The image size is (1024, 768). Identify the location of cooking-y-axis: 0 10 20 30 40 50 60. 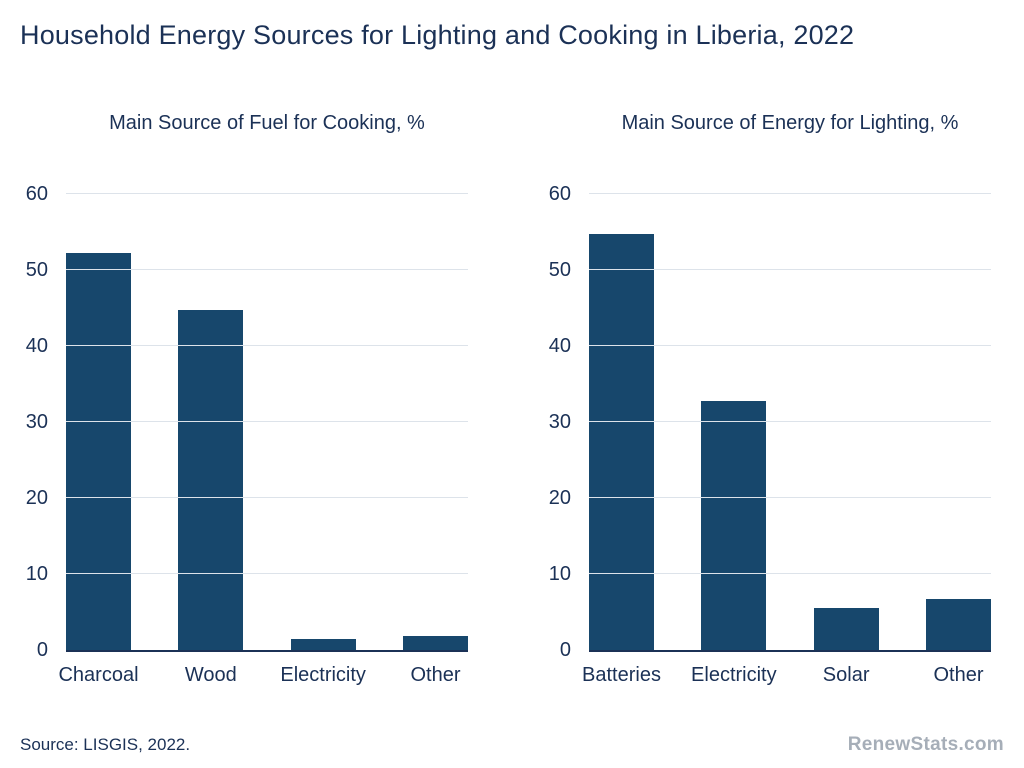
(43, 422).